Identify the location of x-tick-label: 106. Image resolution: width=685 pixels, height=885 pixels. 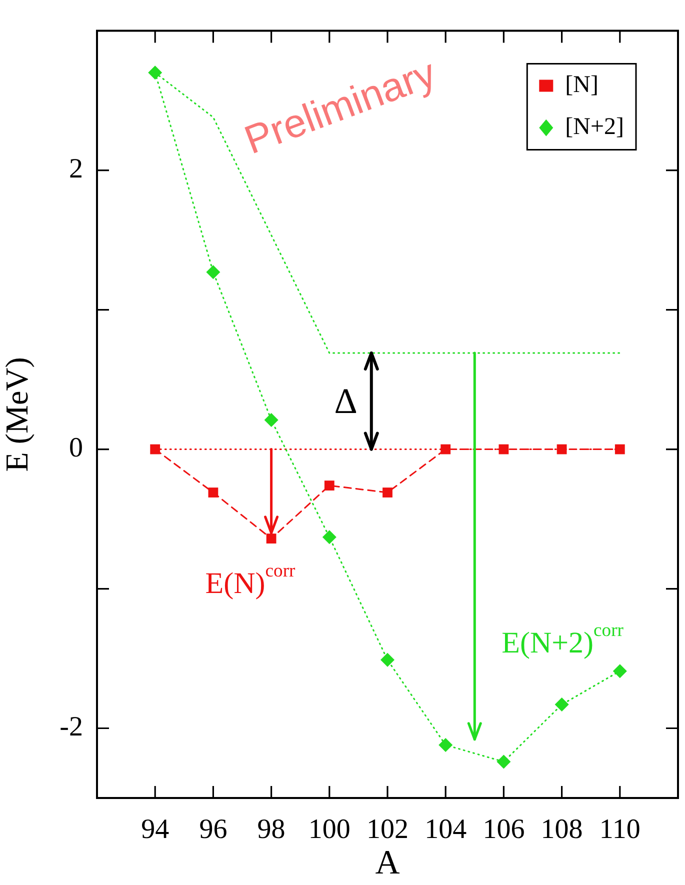
(503, 830).